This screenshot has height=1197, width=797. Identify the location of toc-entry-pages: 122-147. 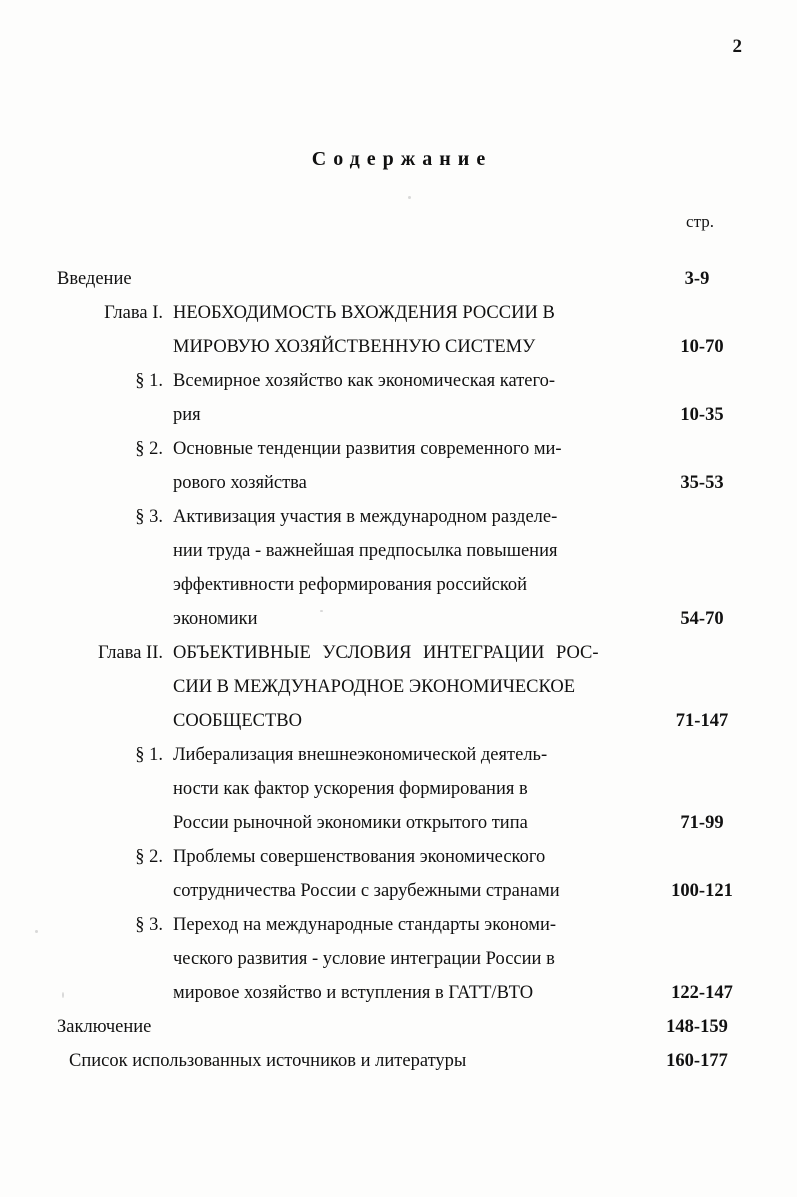
(702, 993).